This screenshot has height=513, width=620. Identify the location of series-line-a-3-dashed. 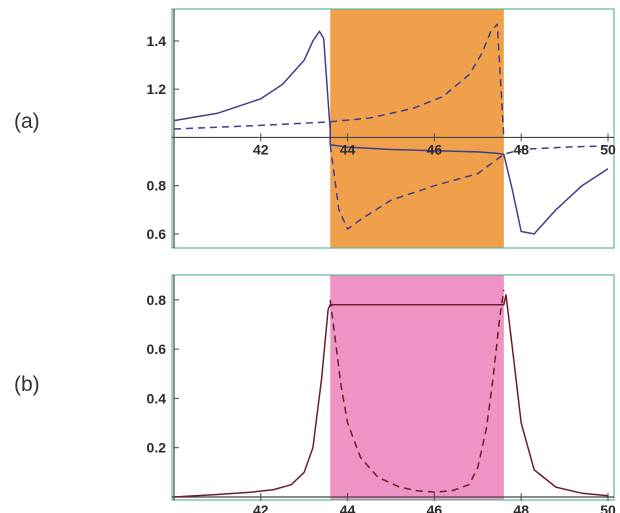
(417, 80).